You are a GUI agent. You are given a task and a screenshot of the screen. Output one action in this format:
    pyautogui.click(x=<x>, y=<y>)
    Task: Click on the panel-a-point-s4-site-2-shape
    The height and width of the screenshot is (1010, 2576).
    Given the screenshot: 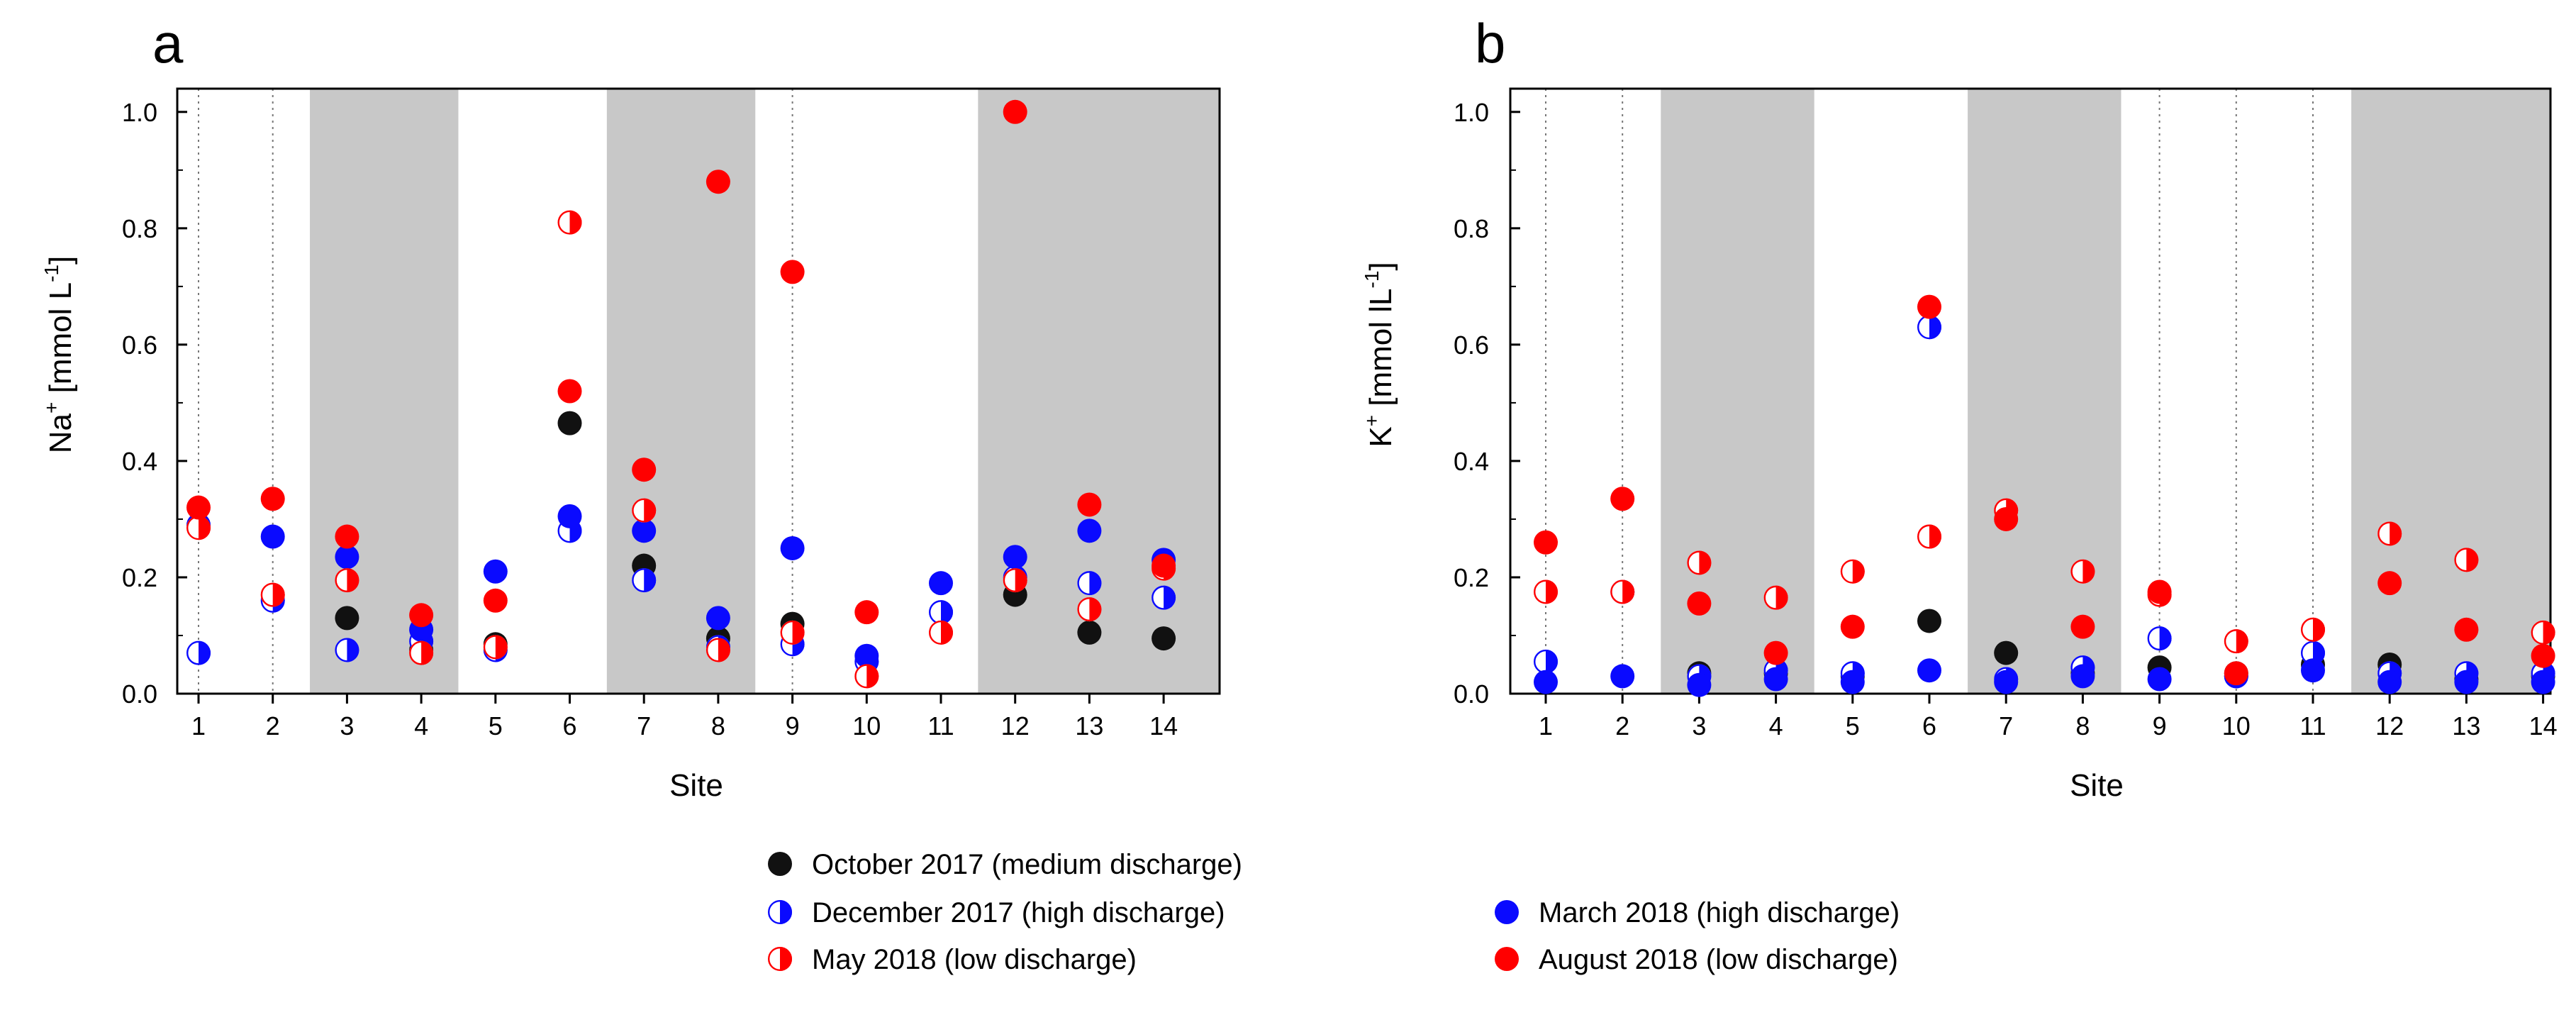 What is the action you would take?
    pyautogui.click(x=272, y=499)
    